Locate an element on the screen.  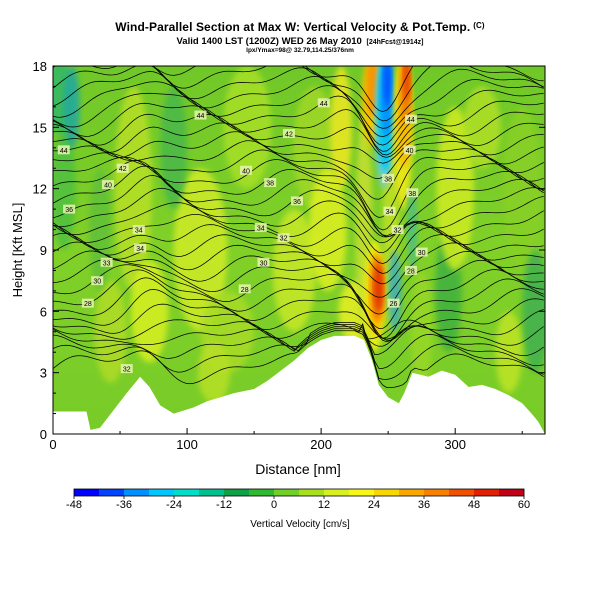
location-info: lpx/Ymax=98@ 32.79,114.25/376nm is located at coordinates (300, 50).